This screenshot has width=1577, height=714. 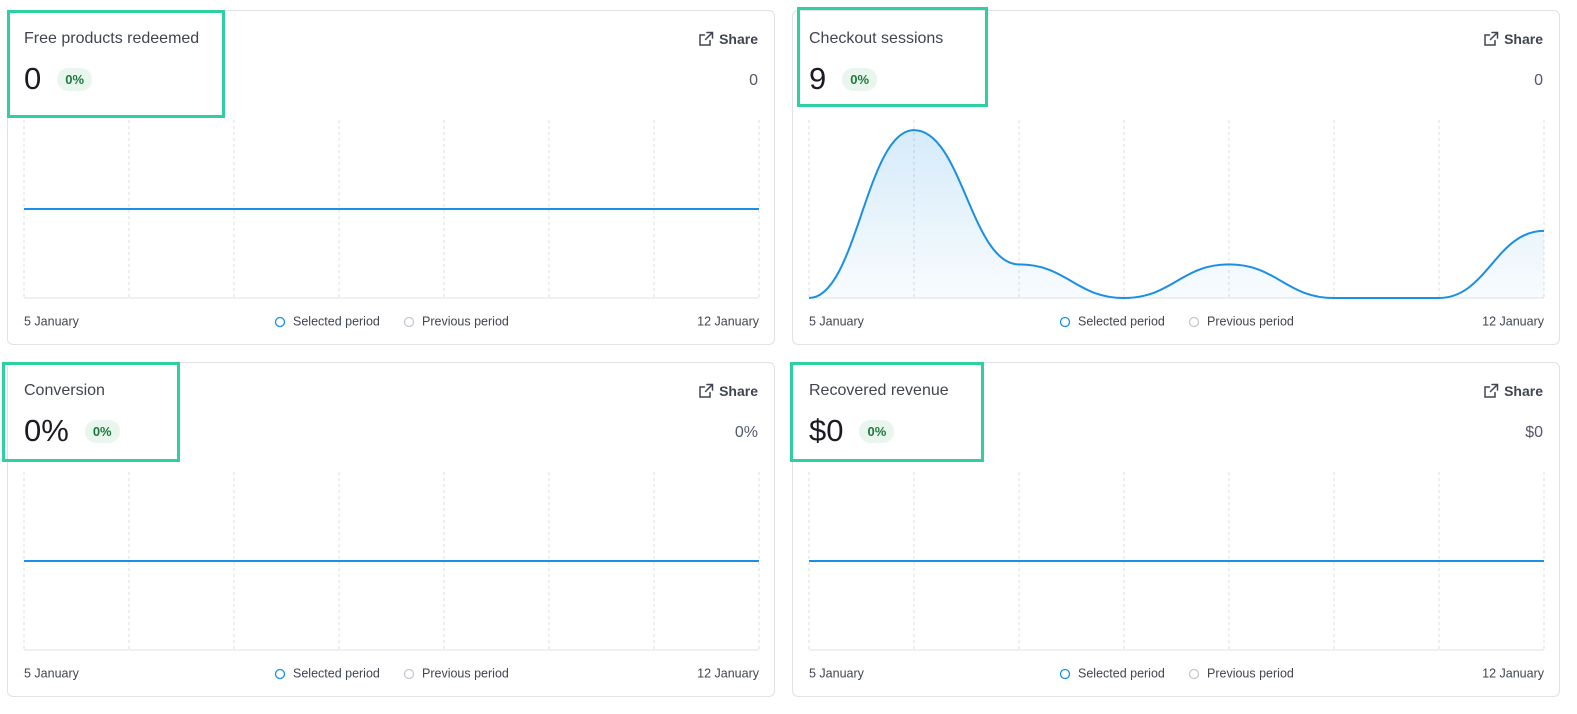 What do you see at coordinates (72, 431) in the screenshot?
I see `value-row: 0% 0%` at bounding box center [72, 431].